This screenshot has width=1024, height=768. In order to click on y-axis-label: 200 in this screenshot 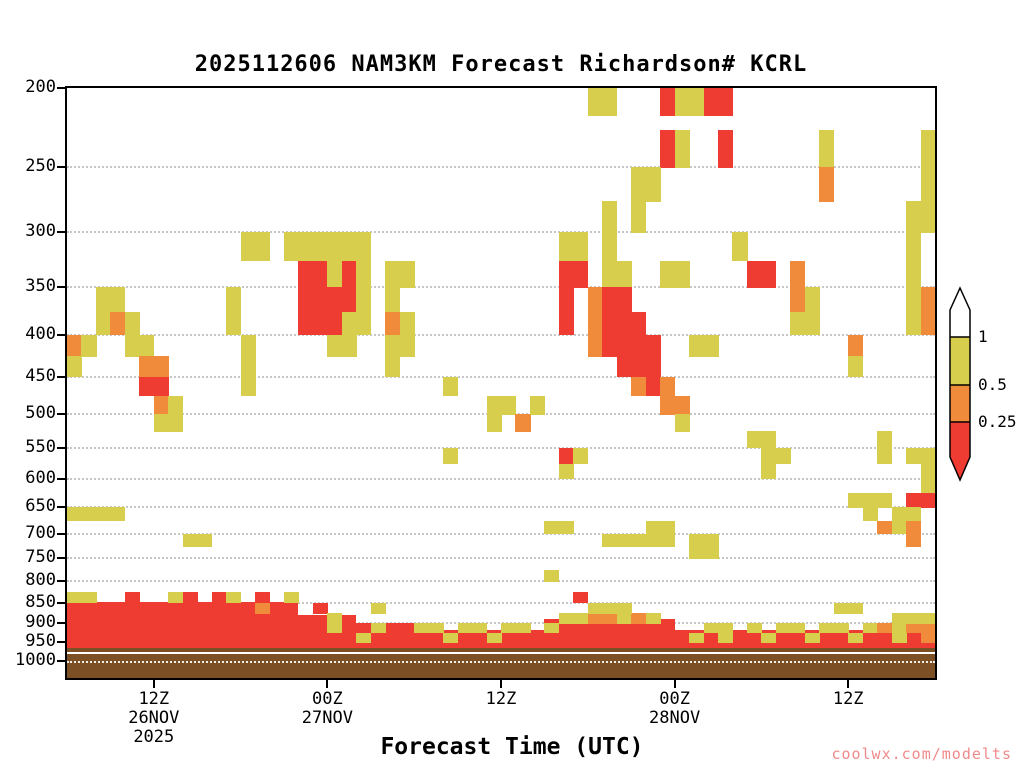, I will do `click(40, 87)`.